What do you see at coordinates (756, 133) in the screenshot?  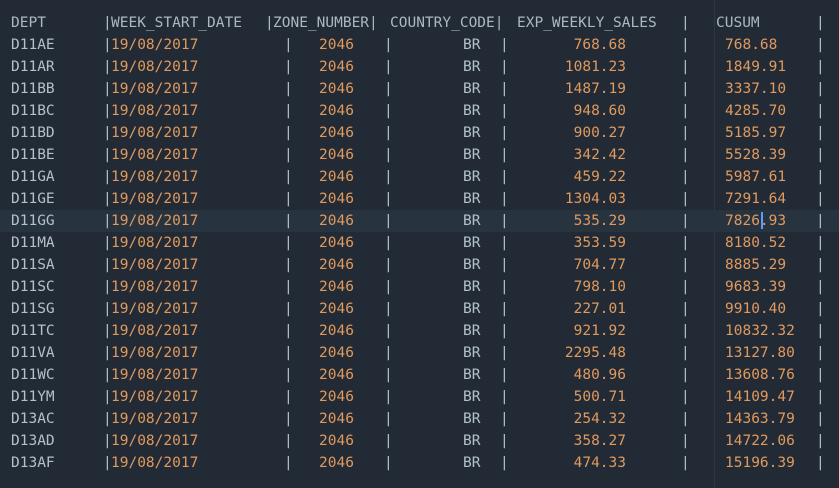 I see `cusum-cell: 5185.97` at bounding box center [756, 133].